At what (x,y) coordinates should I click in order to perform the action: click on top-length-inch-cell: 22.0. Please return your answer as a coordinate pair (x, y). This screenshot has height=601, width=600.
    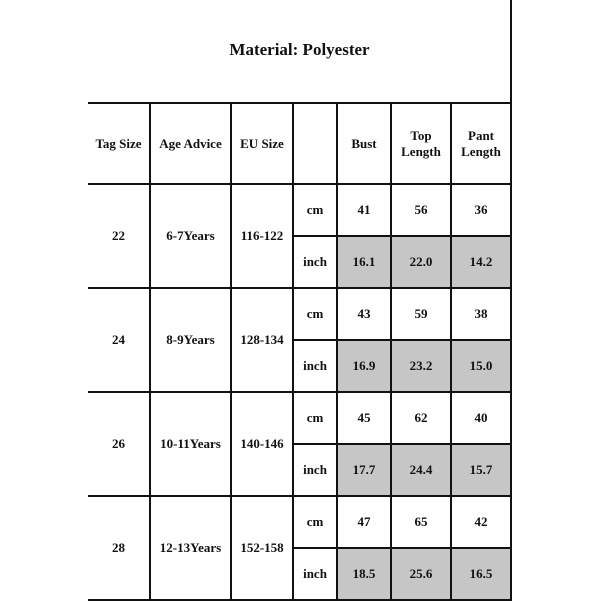
    Looking at the image, I should click on (421, 262).